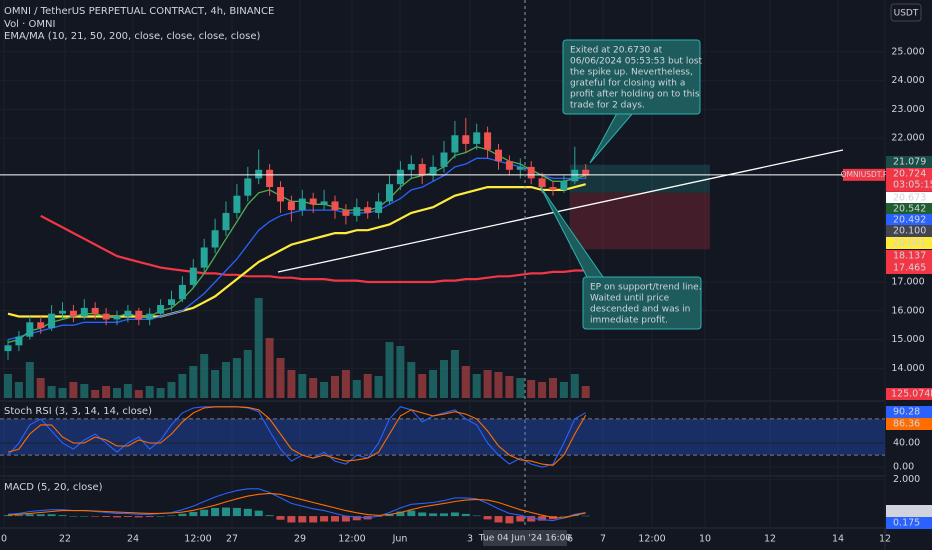  Describe the element at coordinates (616, 51) in the screenshot. I see `annotation-text: Exited at 20.6730 at` at that location.